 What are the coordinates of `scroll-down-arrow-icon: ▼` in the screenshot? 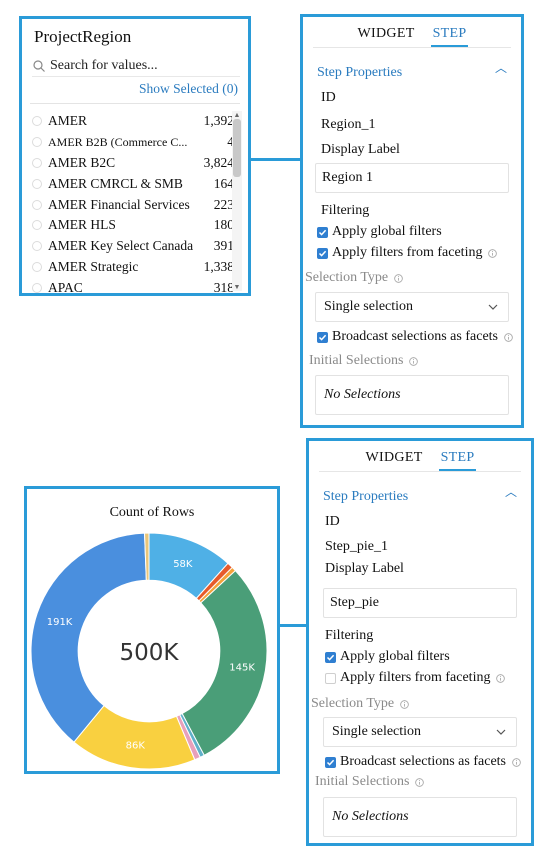 It's located at (237, 287).